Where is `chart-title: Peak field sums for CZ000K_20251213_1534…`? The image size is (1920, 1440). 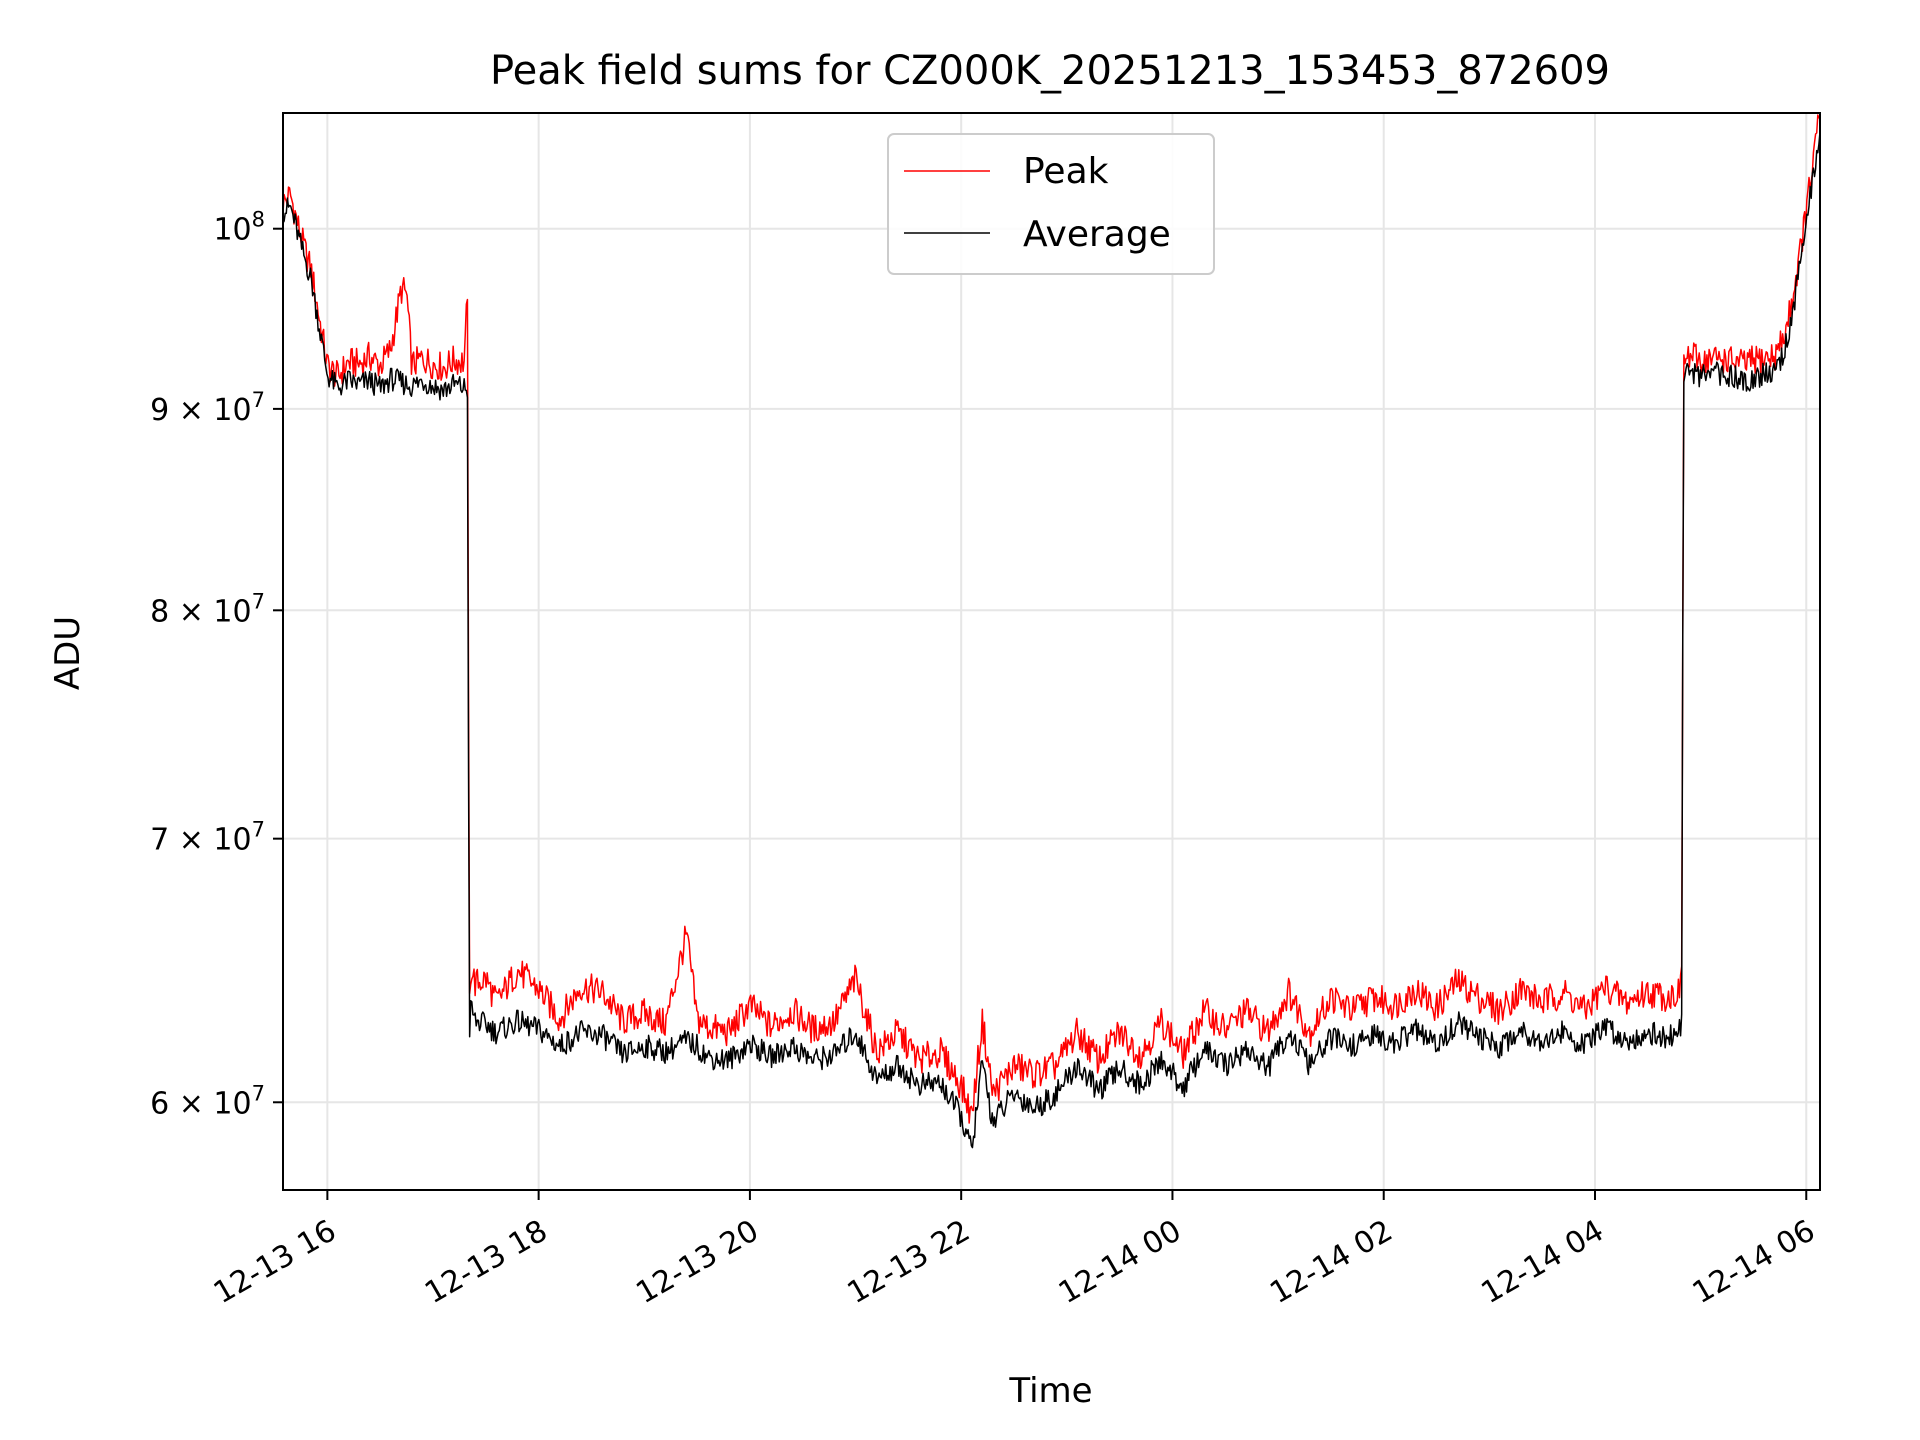
chart-title: Peak field sums for CZ000K_20251213_1534… is located at coordinates (1050, 71).